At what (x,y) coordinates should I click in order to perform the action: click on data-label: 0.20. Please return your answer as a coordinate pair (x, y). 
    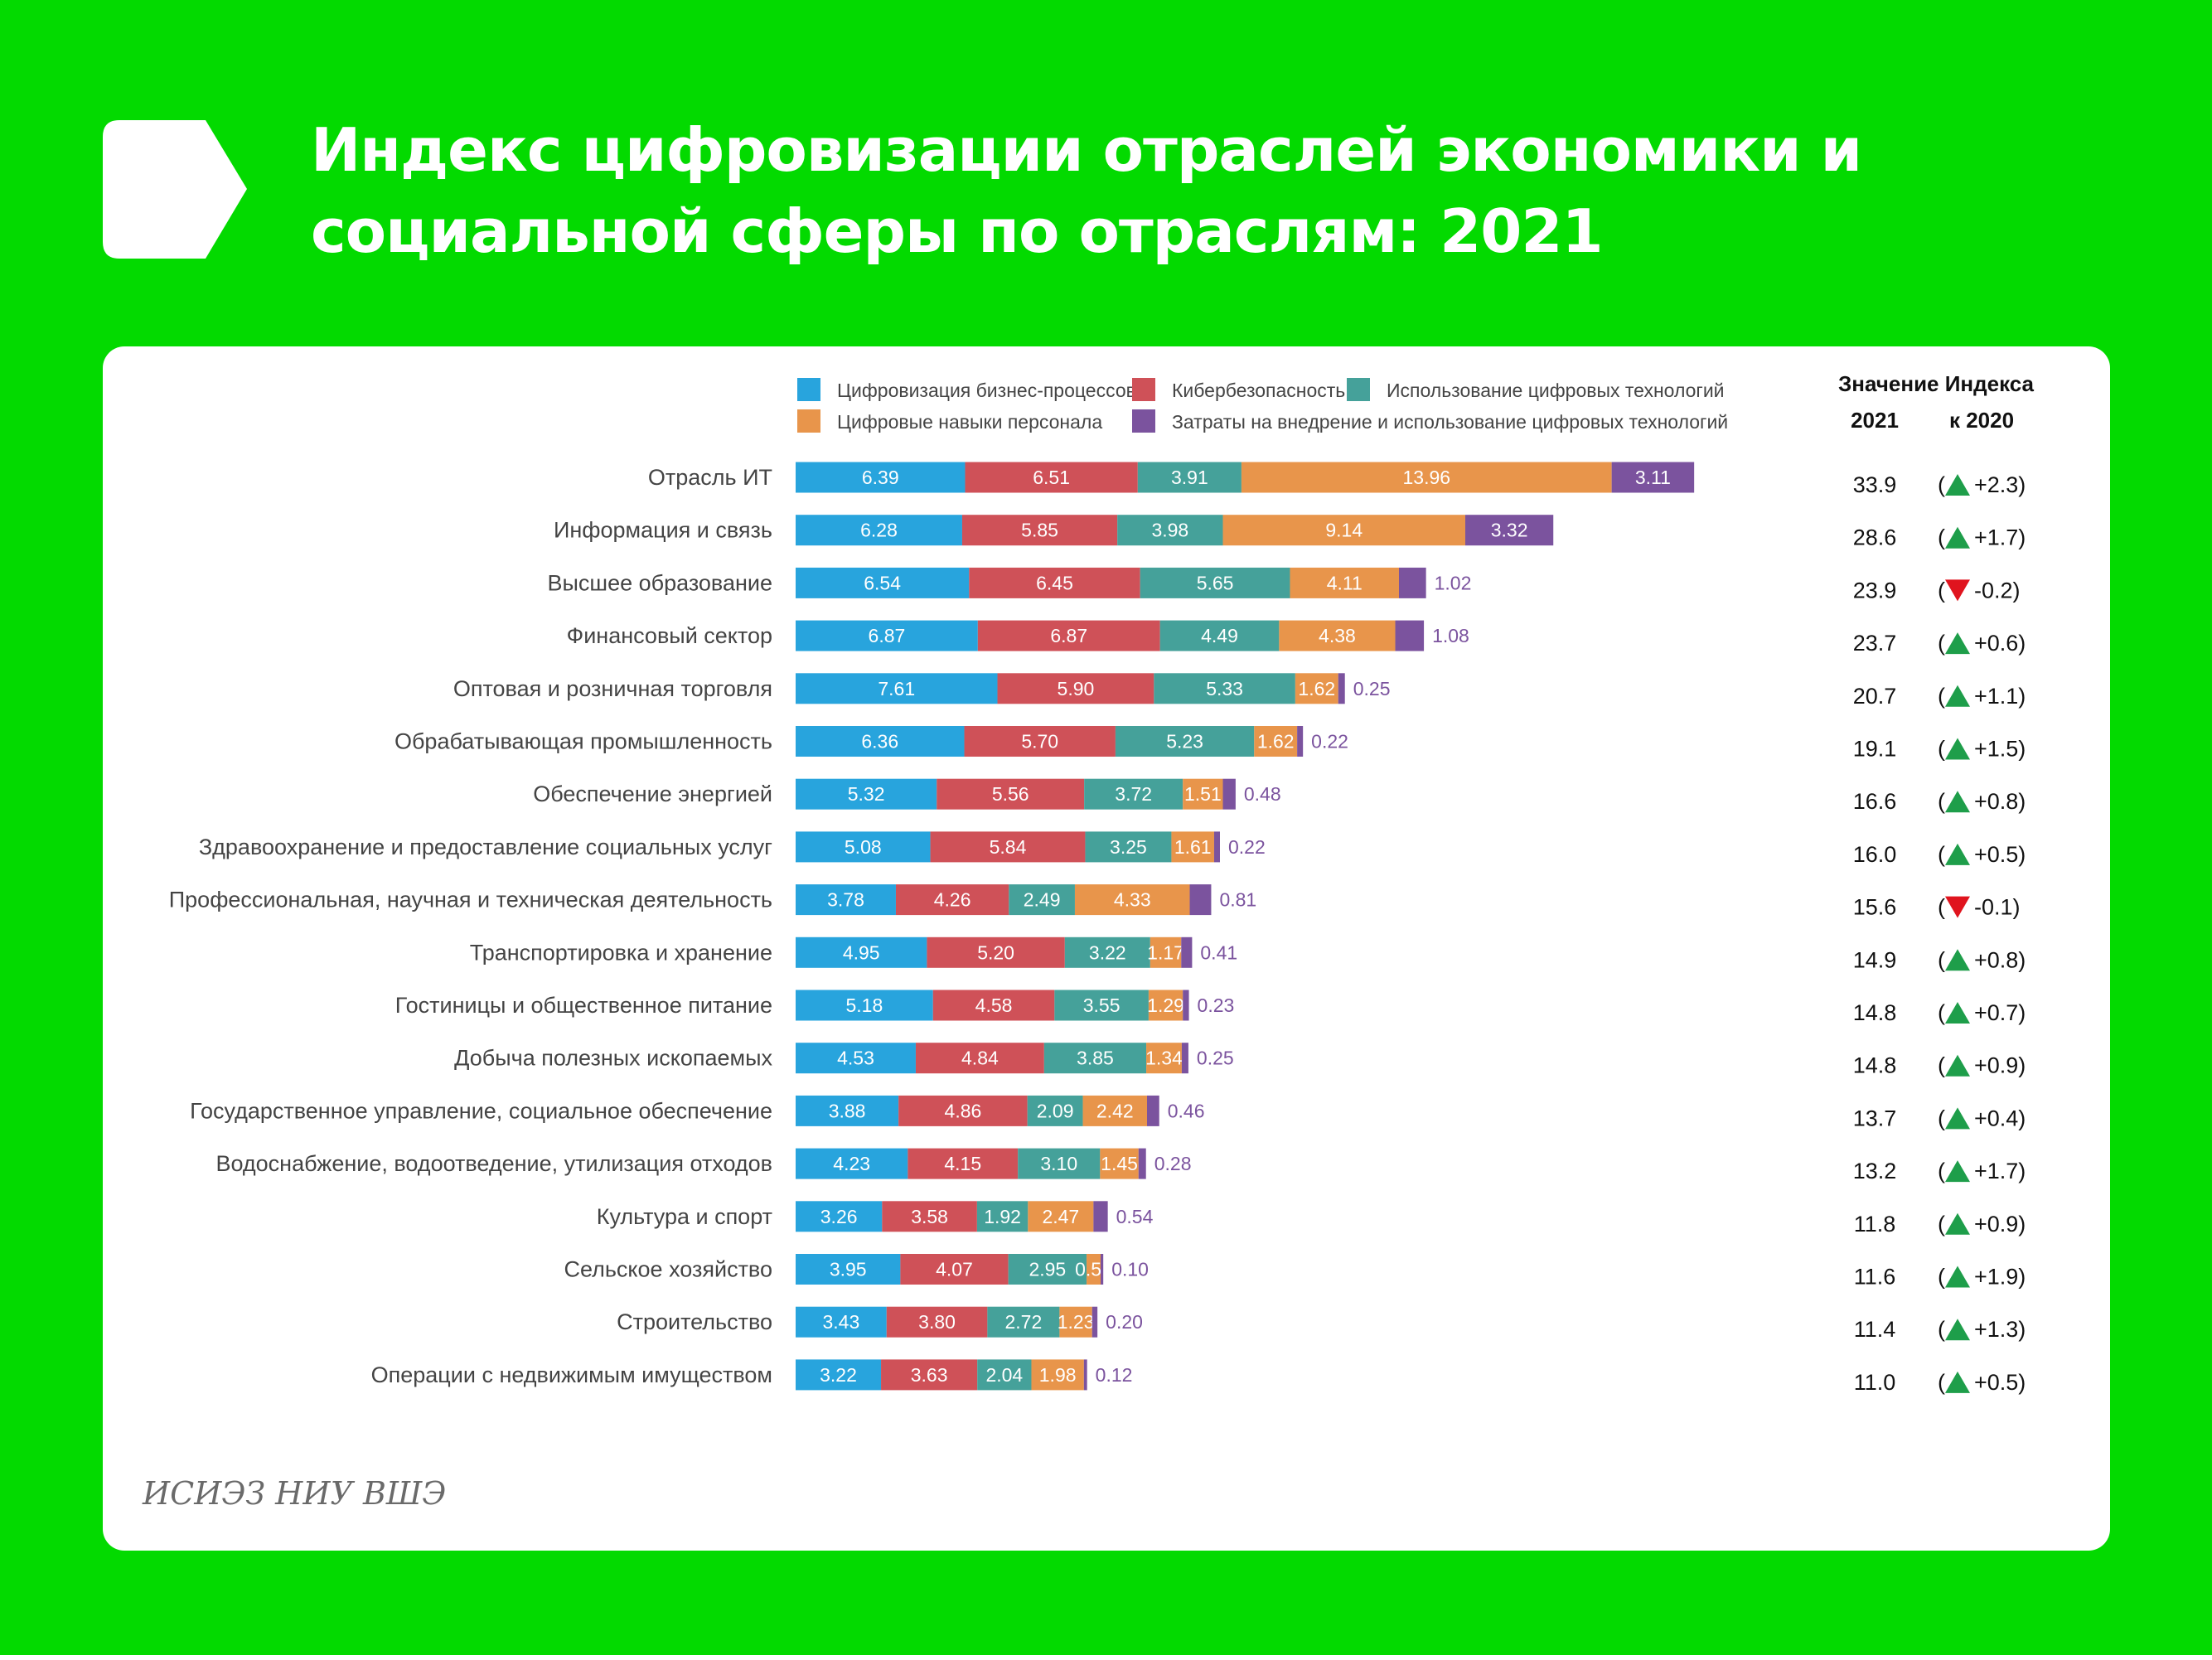
    Looking at the image, I should click on (1124, 1322).